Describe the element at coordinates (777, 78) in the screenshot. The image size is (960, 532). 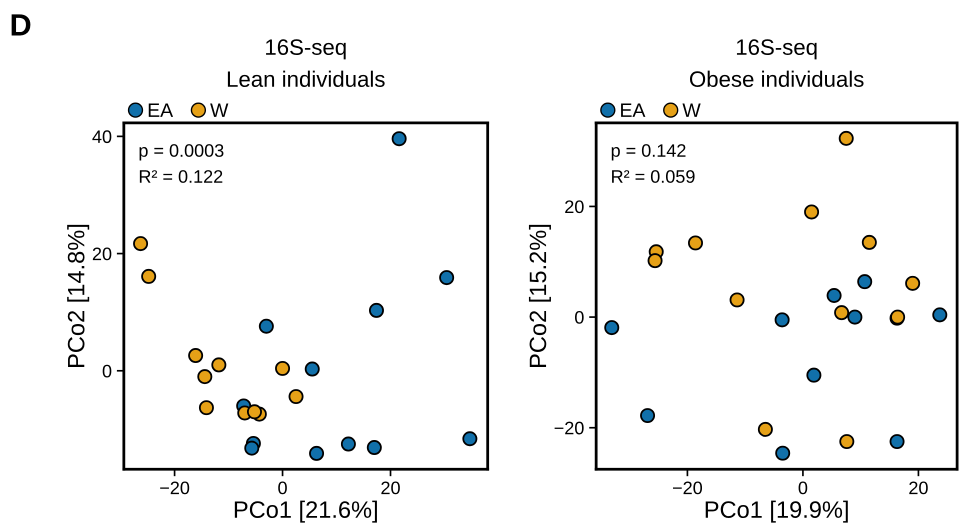
I see `chart-subtitle: Obese individuals` at that location.